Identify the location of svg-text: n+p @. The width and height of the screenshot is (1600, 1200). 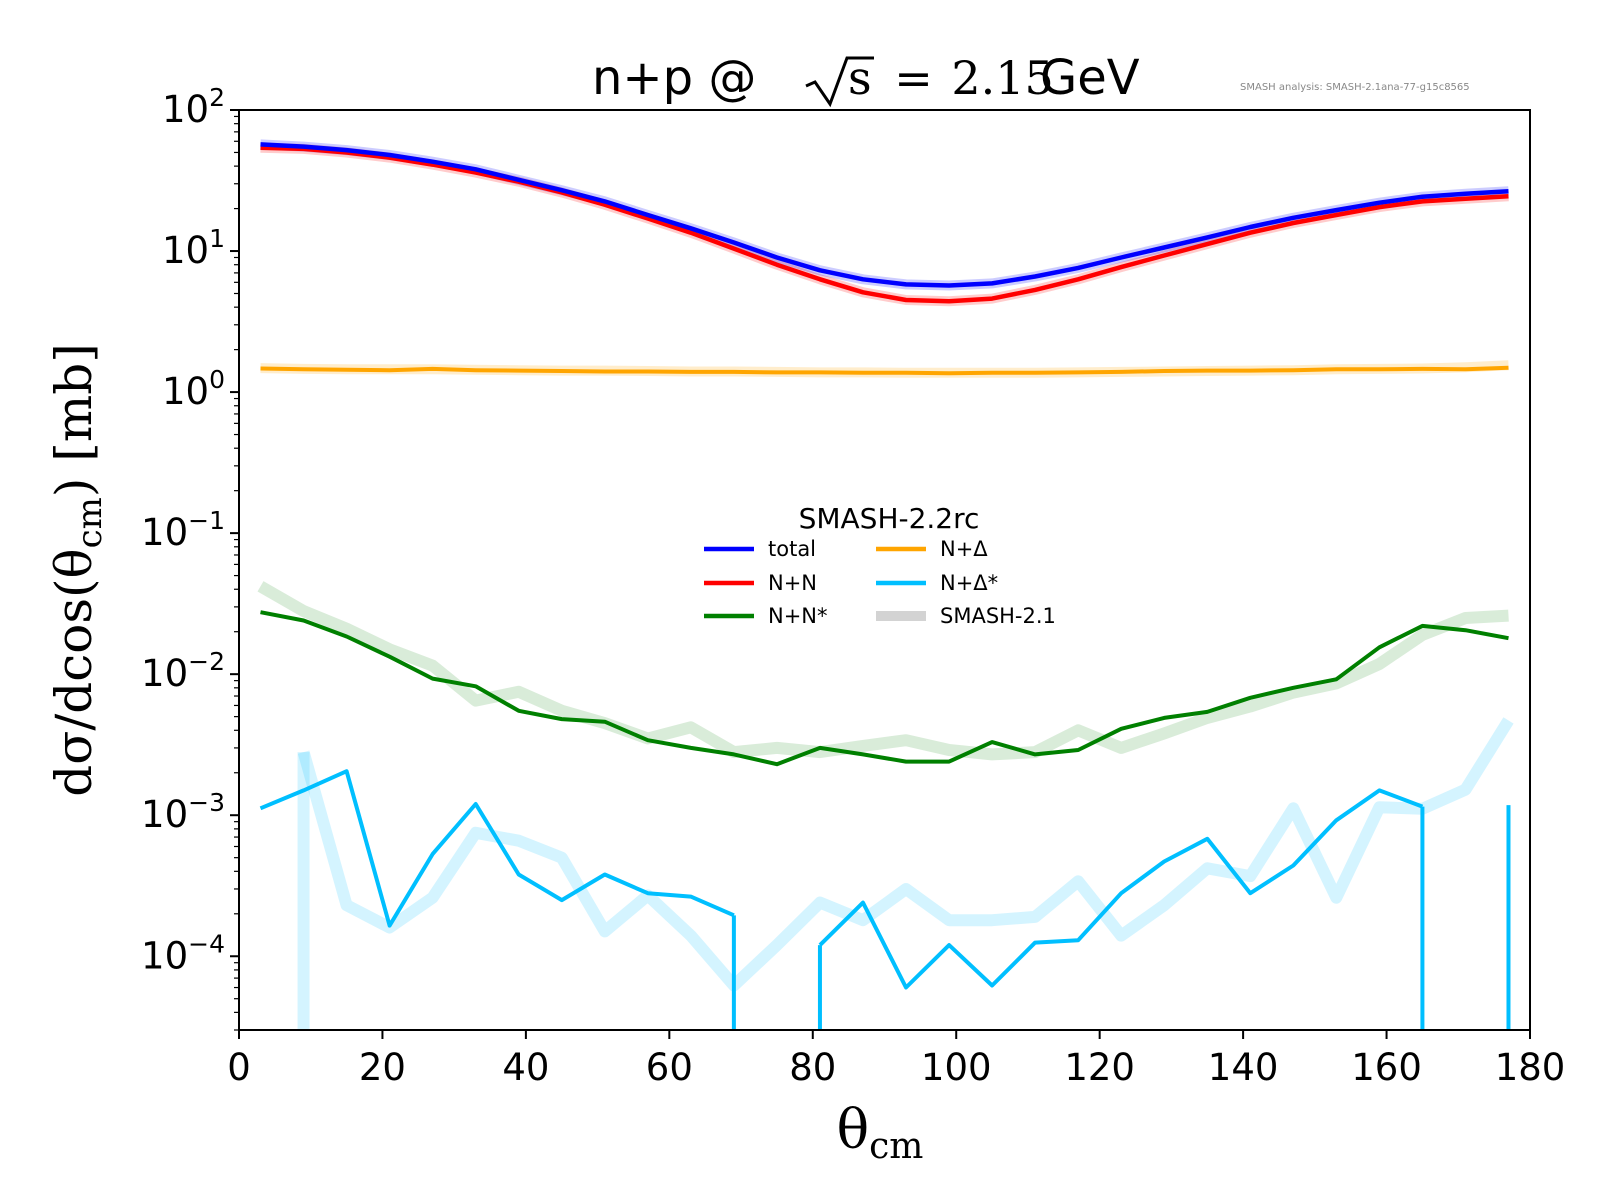
(674, 78).